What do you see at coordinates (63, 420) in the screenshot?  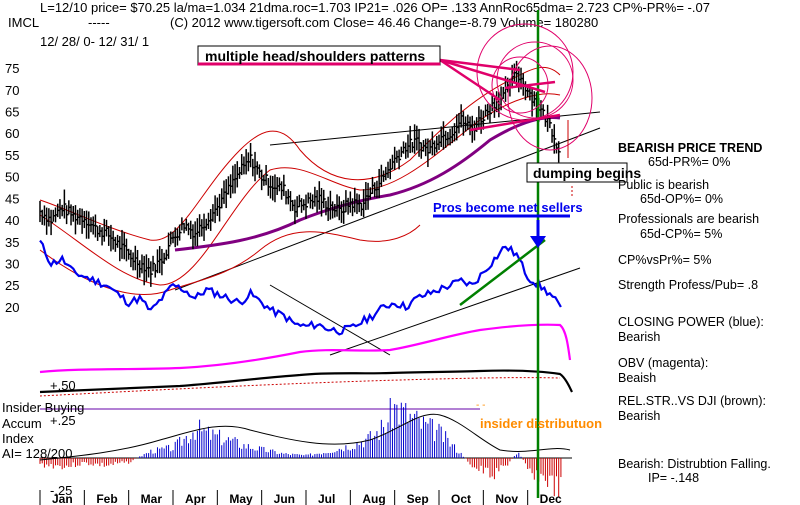 I see `plus25-label: +.25` at bounding box center [63, 420].